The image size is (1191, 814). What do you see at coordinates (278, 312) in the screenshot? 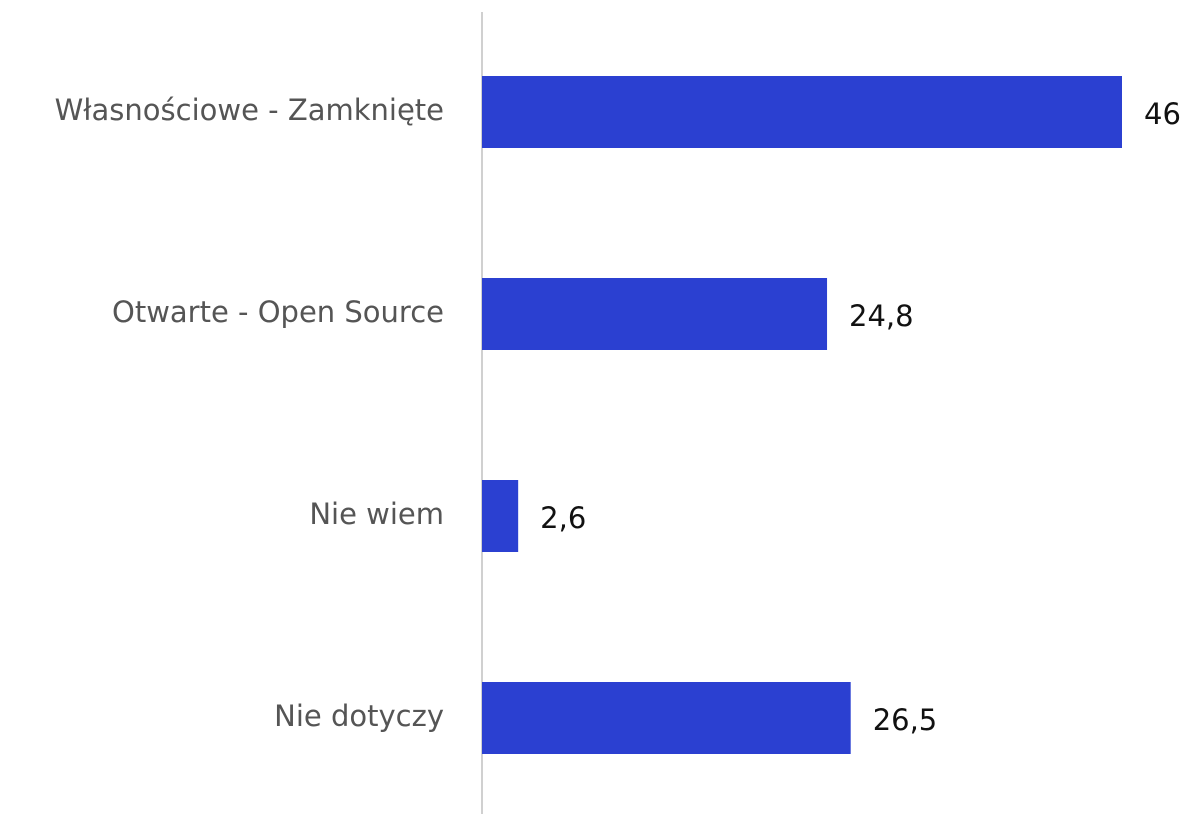
I see `category-label: Otwarte - Open Source` at bounding box center [278, 312].